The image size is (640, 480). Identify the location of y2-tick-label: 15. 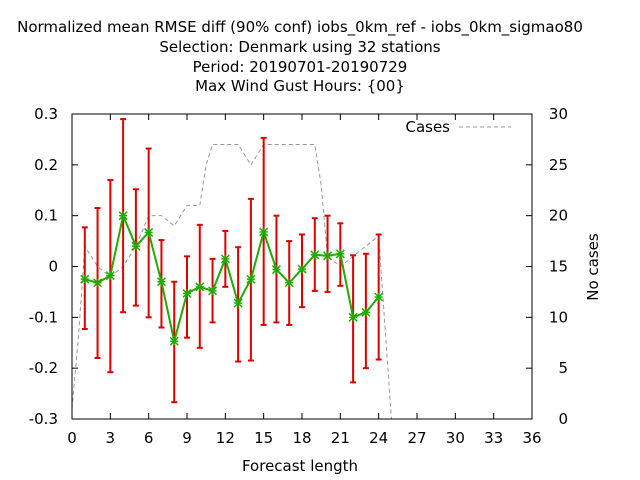
(558, 267).